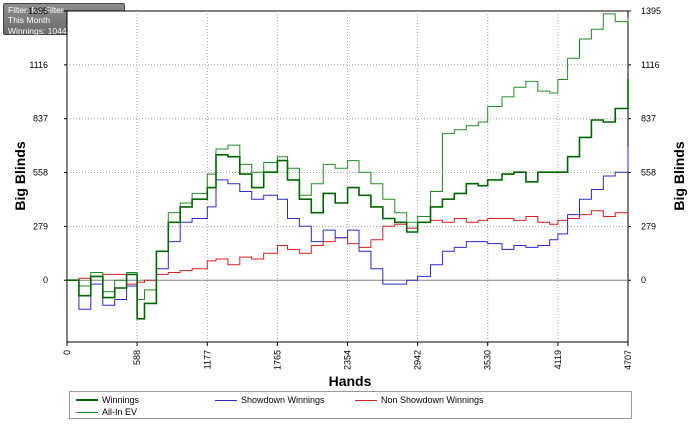 The width and height of the screenshot is (700, 433). What do you see at coordinates (651, 11) in the screenshot?
I see `y-tick-label-right: 1395` at bounding box center [651, 11].